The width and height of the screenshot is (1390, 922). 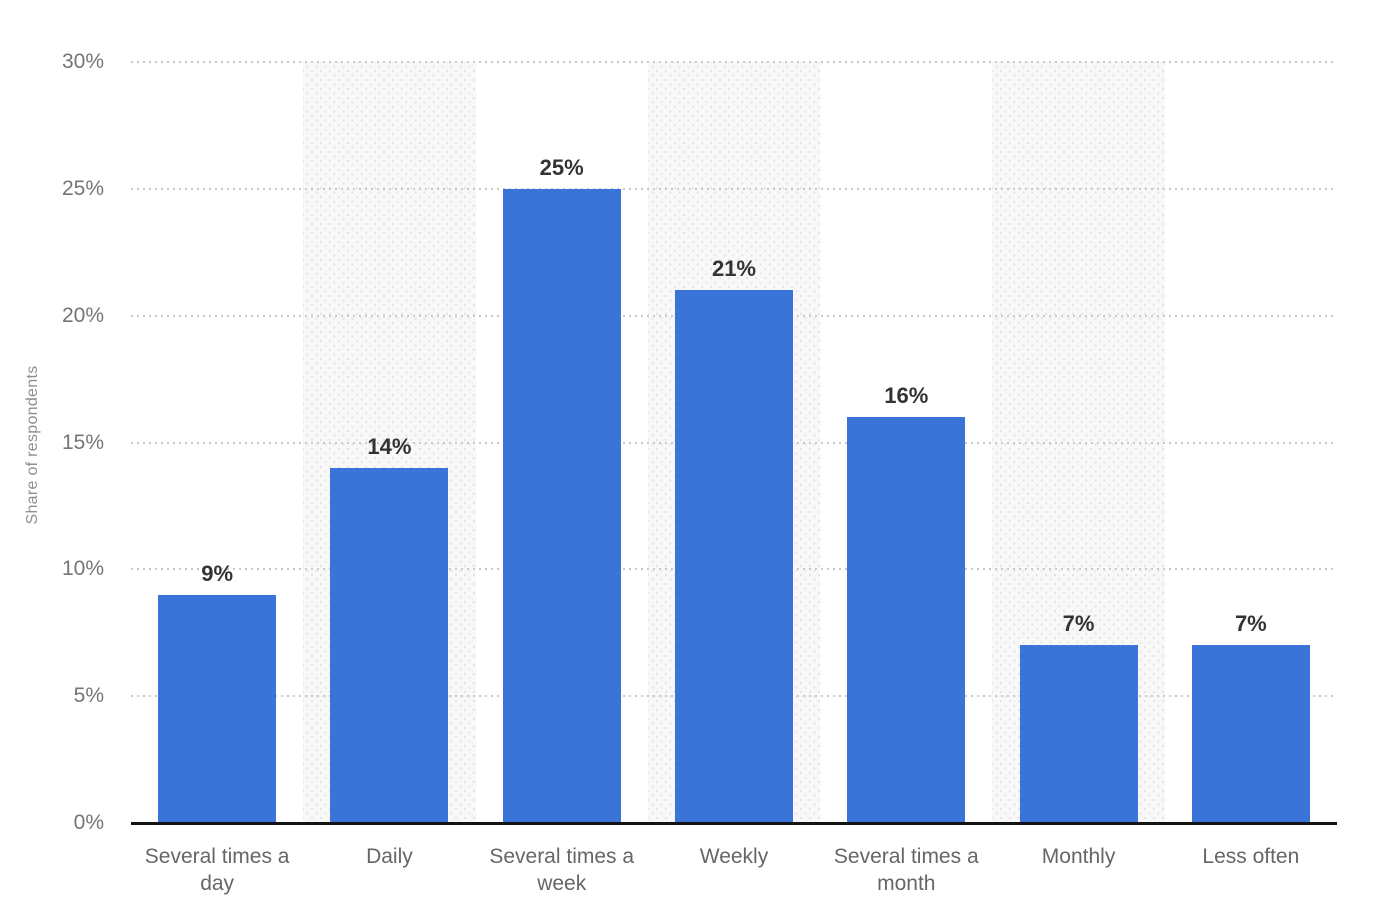 I want to click on x-axis-line, so click(x=734, y=823).